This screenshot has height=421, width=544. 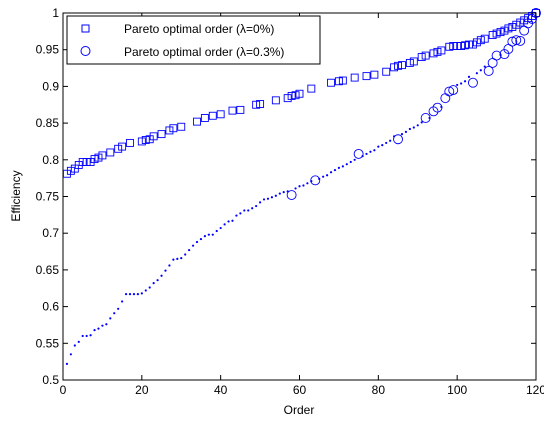 I want to click on x-tick-label: 120, so click(x=535, y=390).